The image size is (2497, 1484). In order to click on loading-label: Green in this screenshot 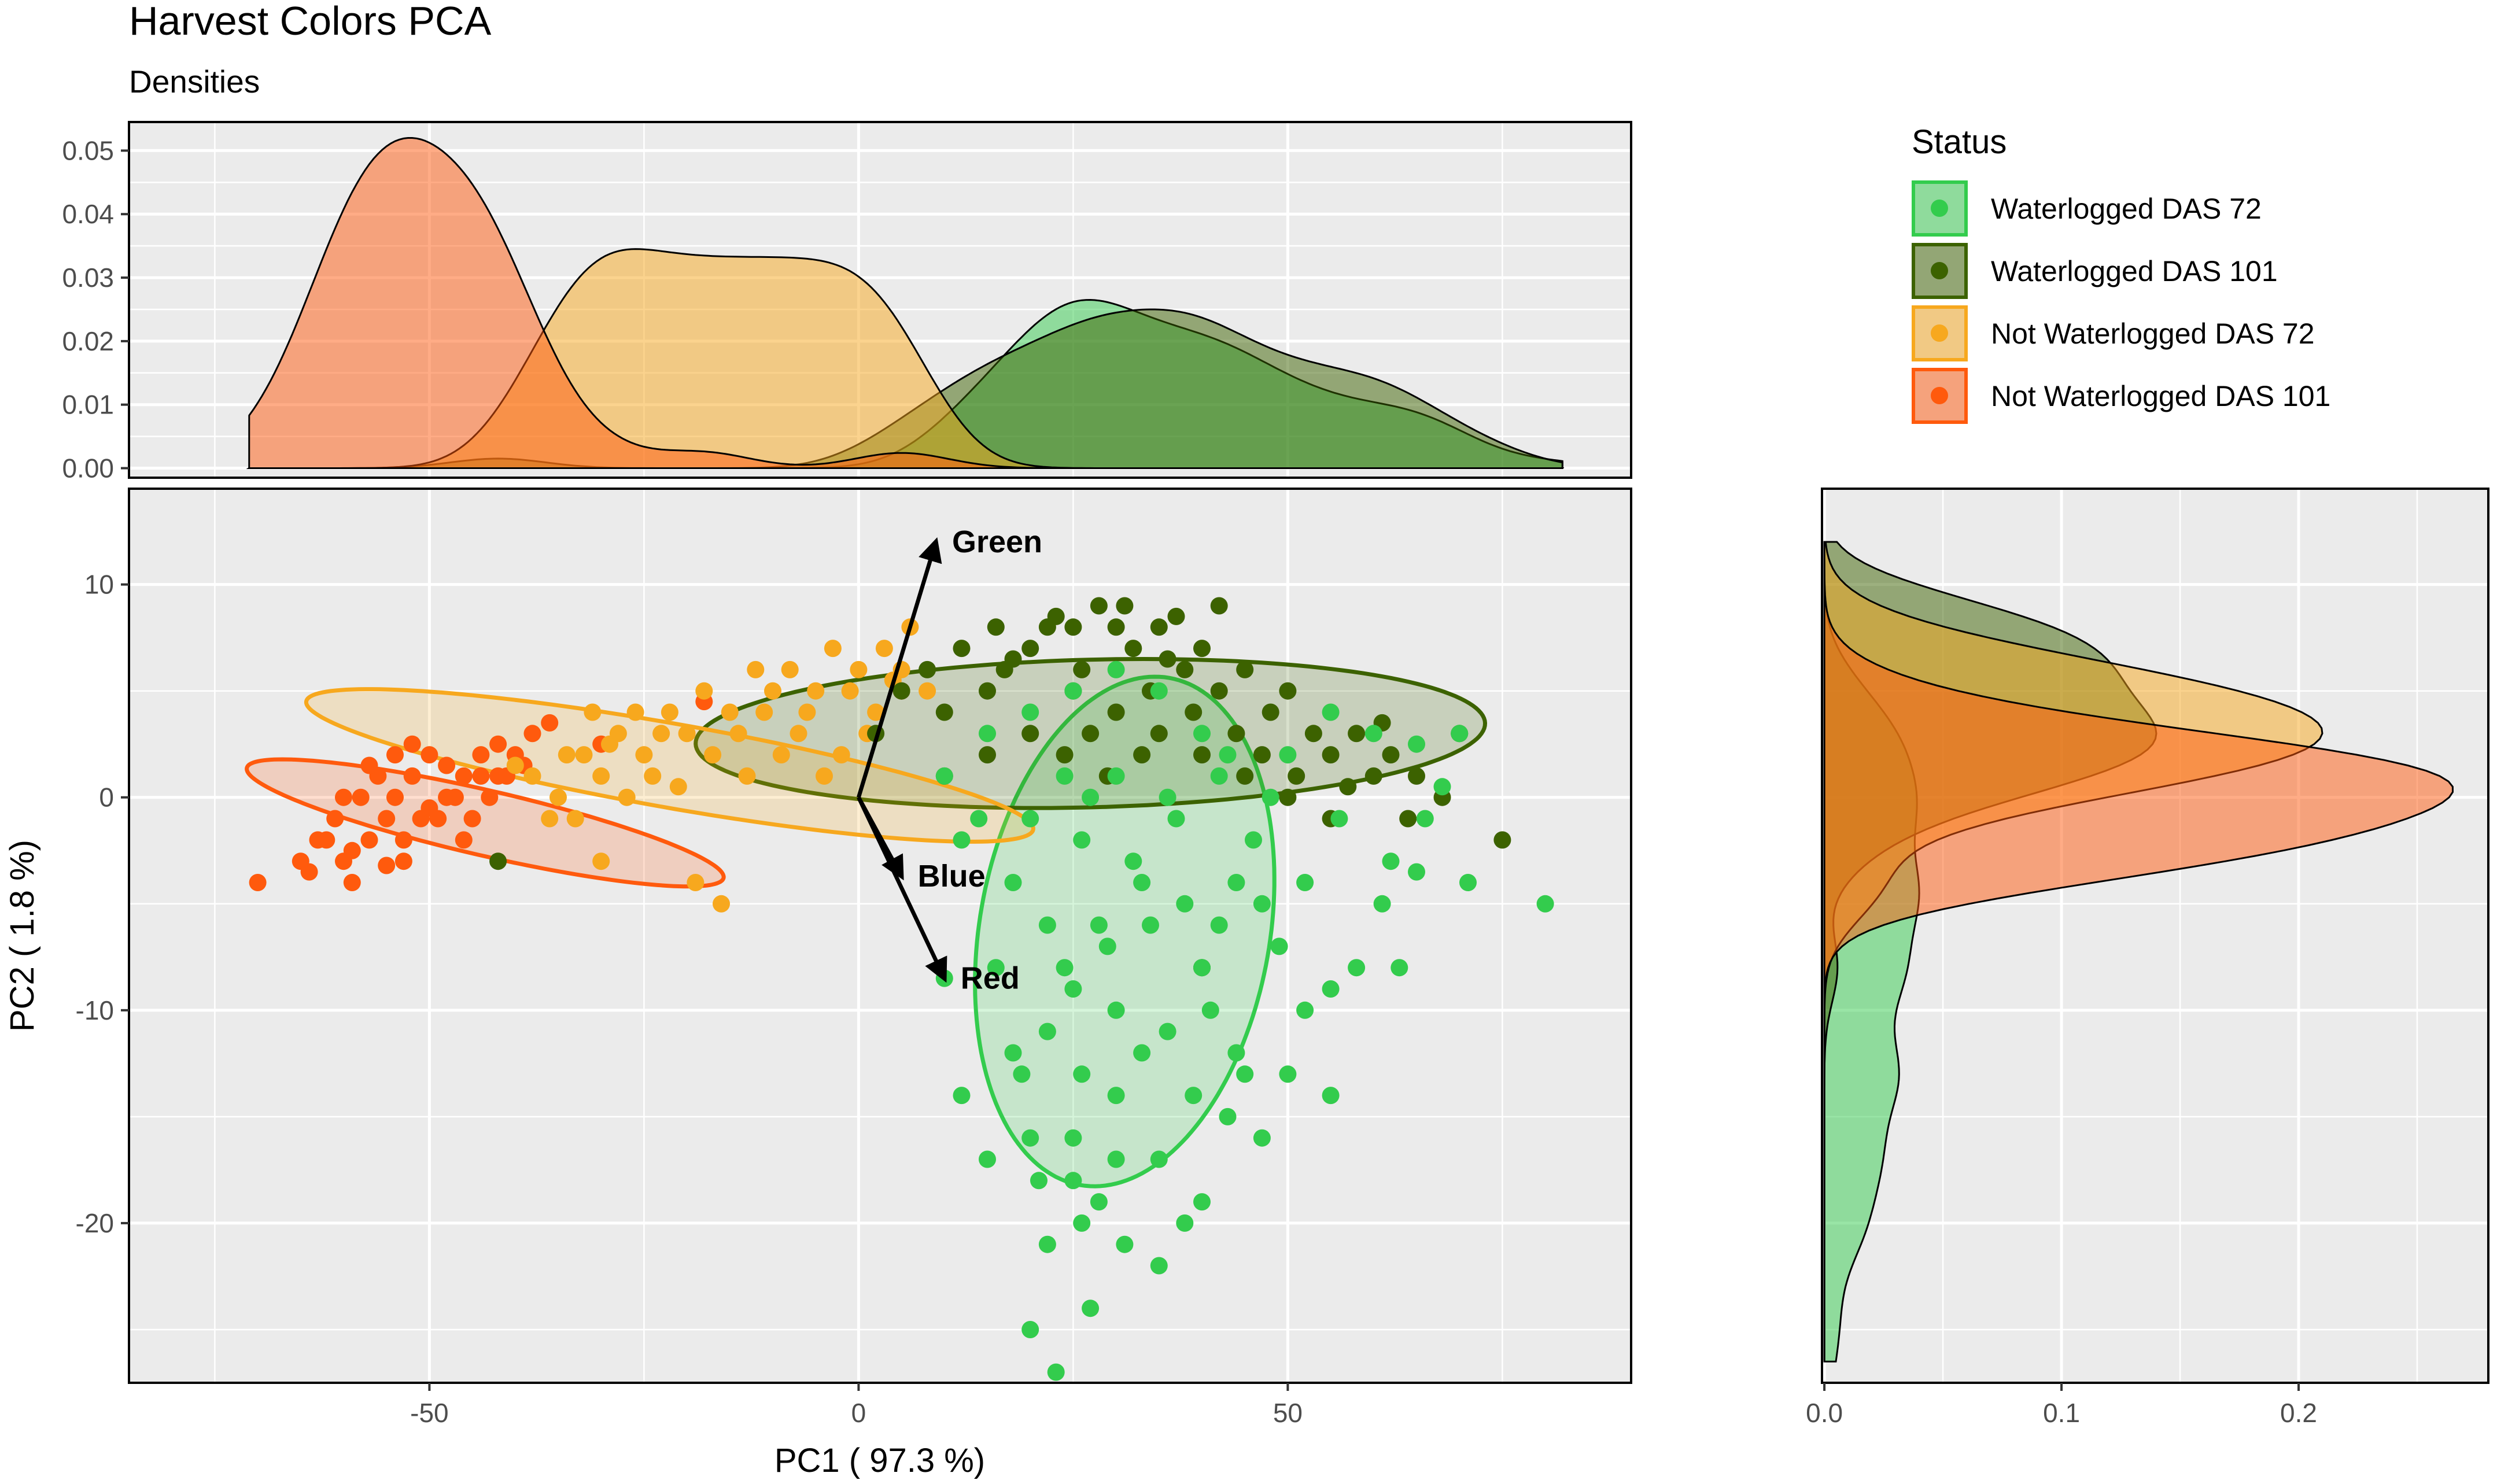, I will do `click(997, 542)`.